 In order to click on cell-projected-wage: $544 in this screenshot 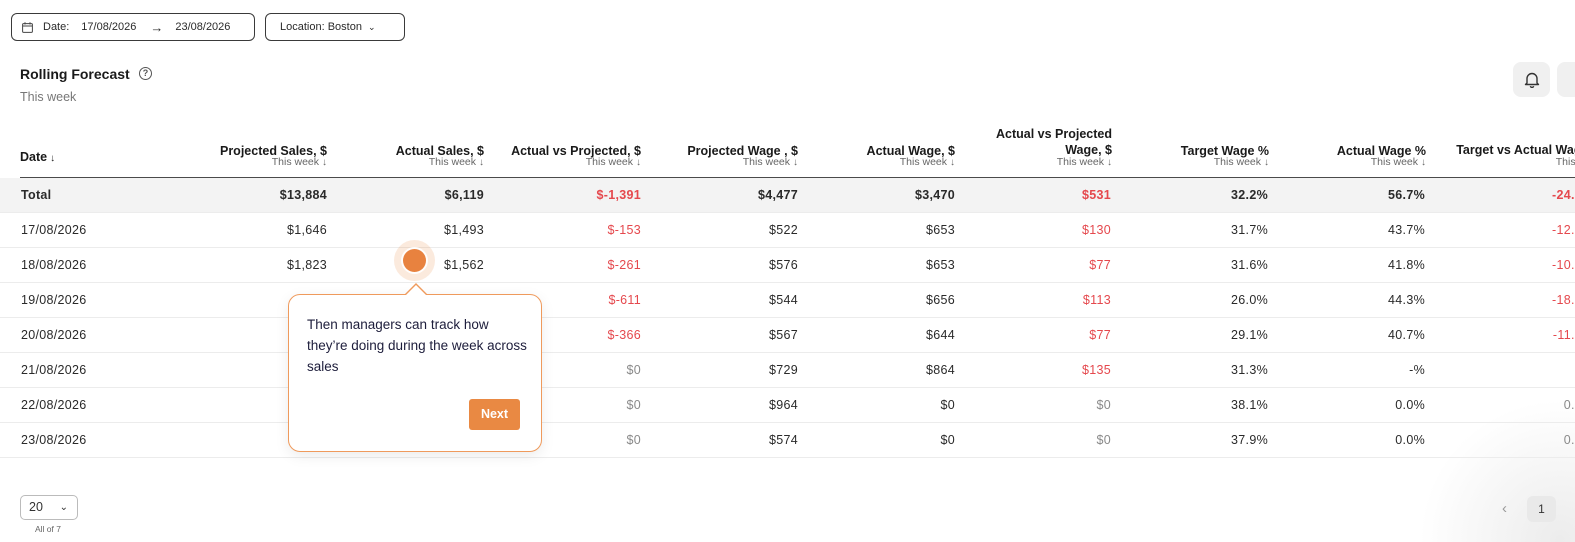, I will do `click(783, 300)`.